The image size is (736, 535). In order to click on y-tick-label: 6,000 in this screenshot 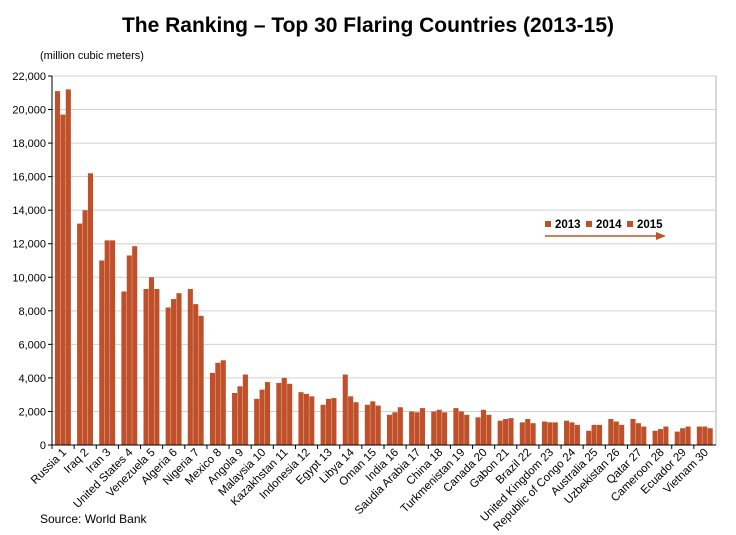, I will do `click(32, 345)`.